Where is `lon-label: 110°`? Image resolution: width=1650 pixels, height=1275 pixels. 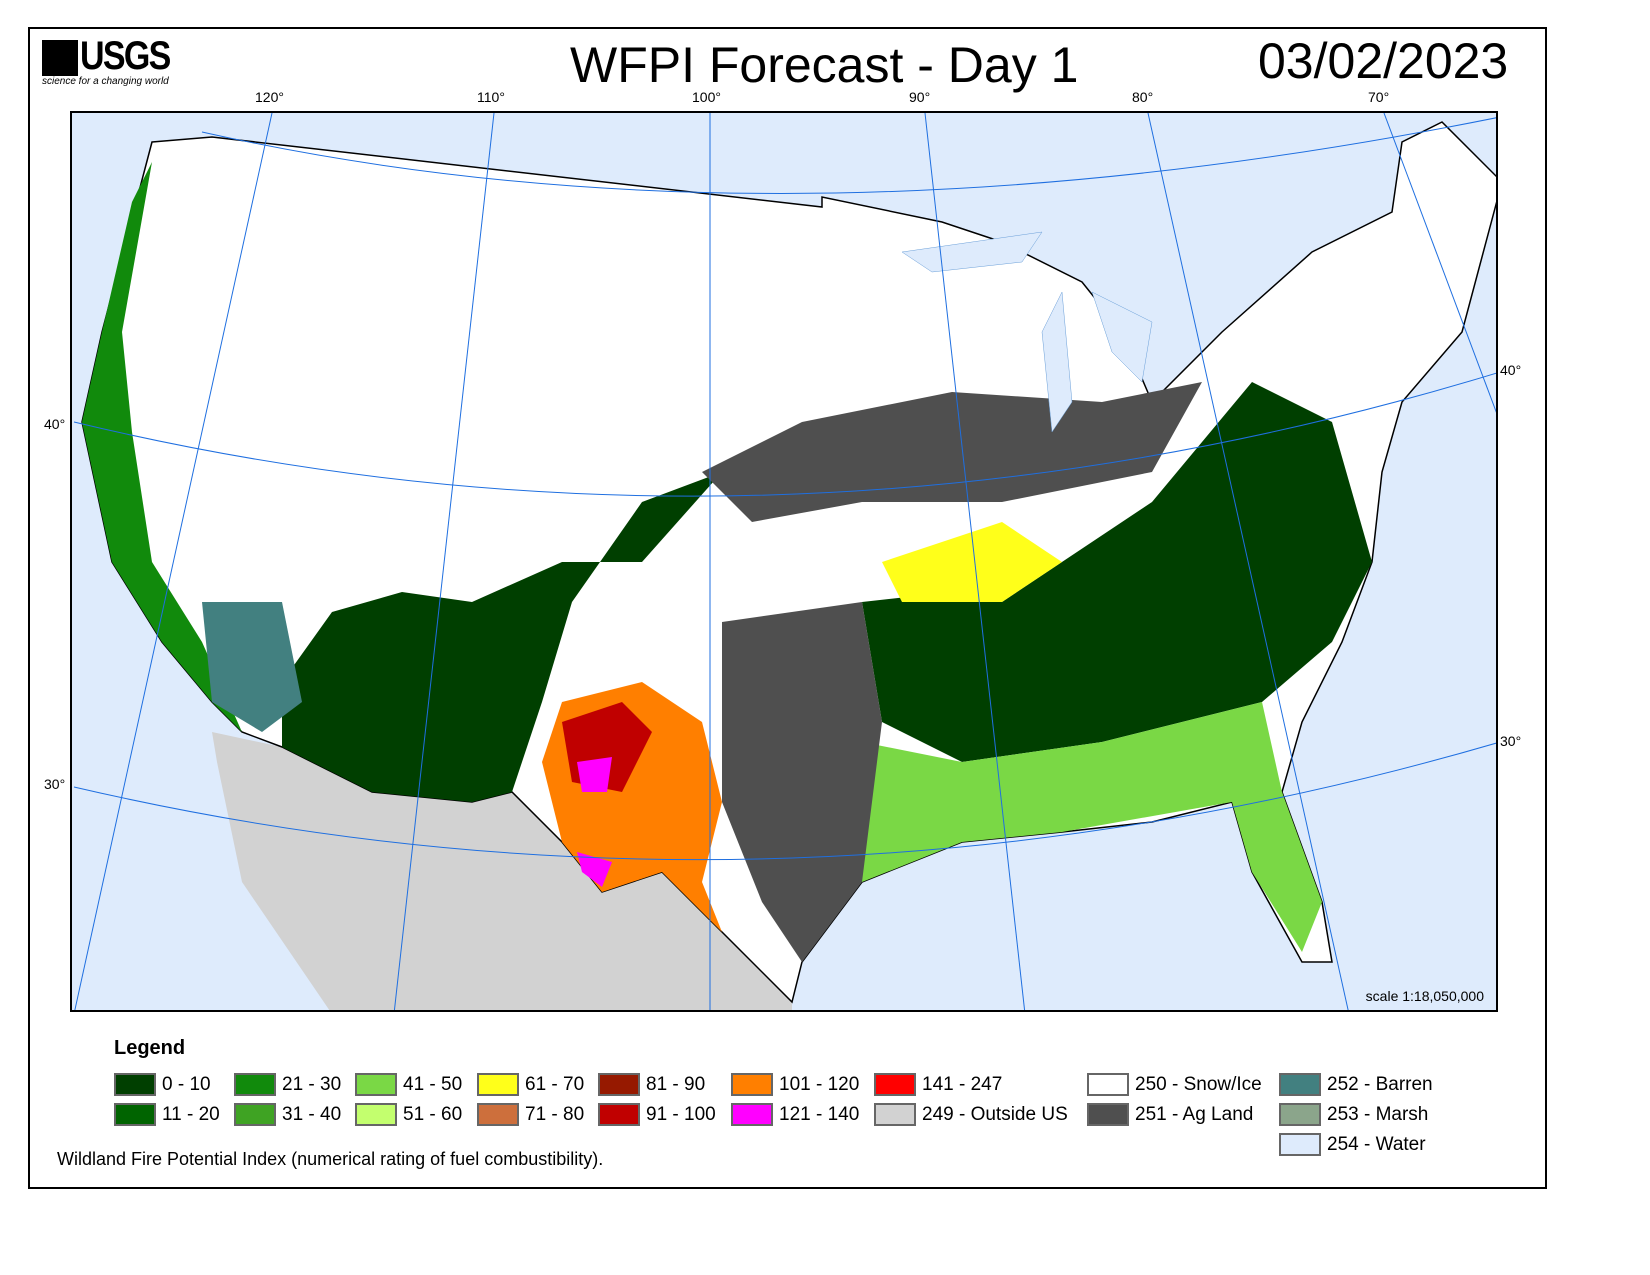 lon-label: 110° is located at coordinates (491, 97).